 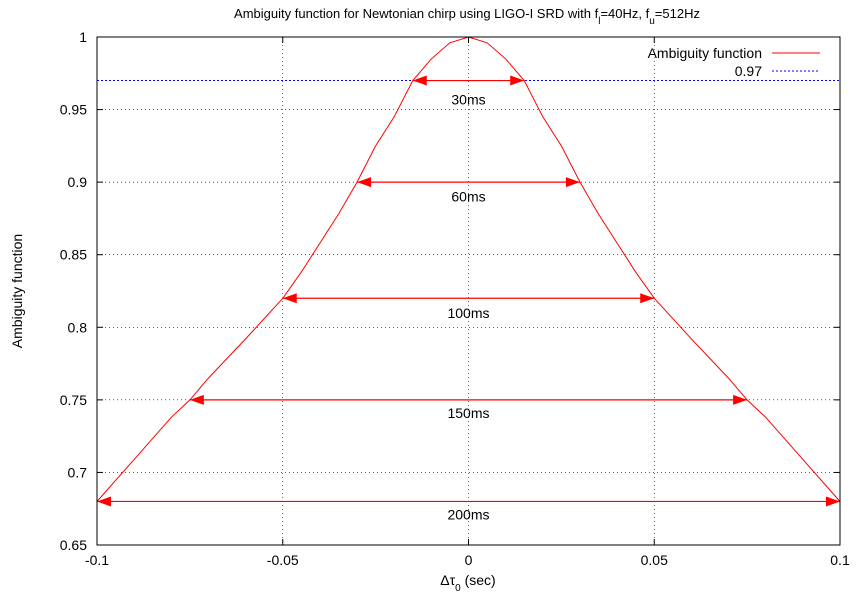 What do you see at coordinates (468, 99) in the screenshot?
I see `duration-label: 30ms` at bounding box center [468, 99].